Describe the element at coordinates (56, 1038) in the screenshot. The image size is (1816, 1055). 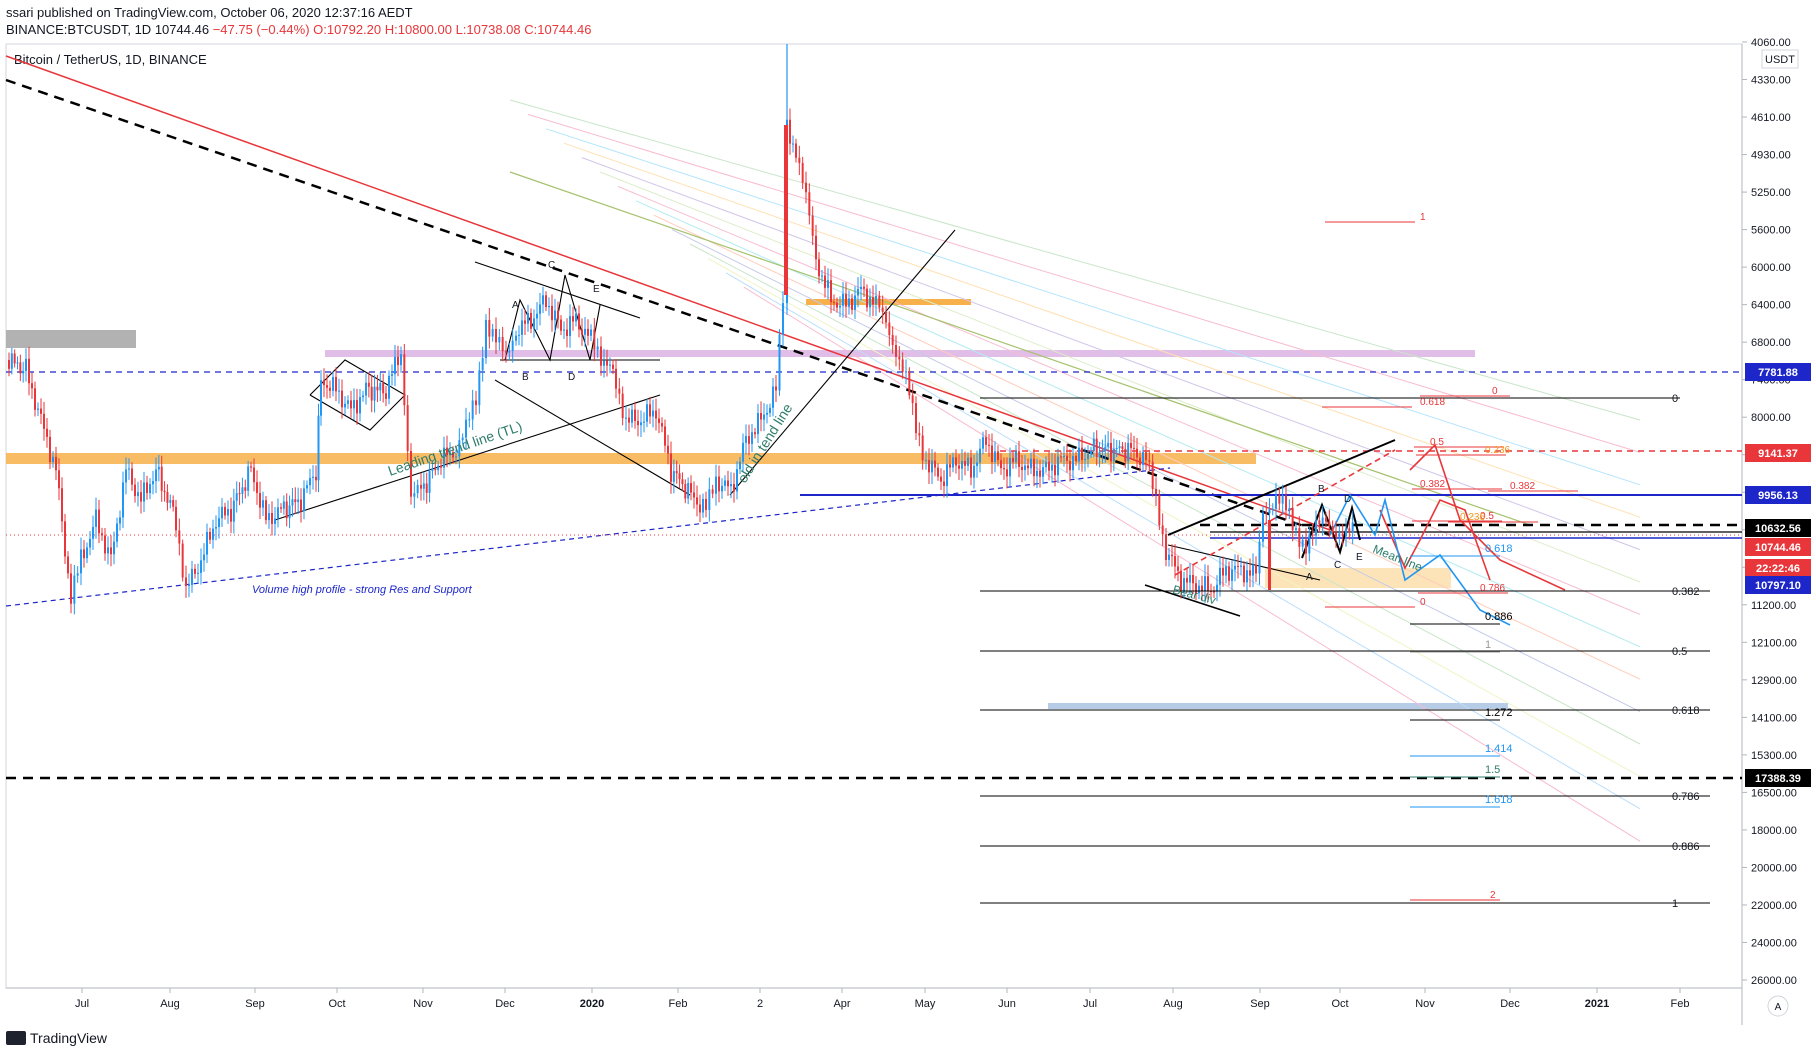
I see `tradingview-logo: TradingView` at that location.